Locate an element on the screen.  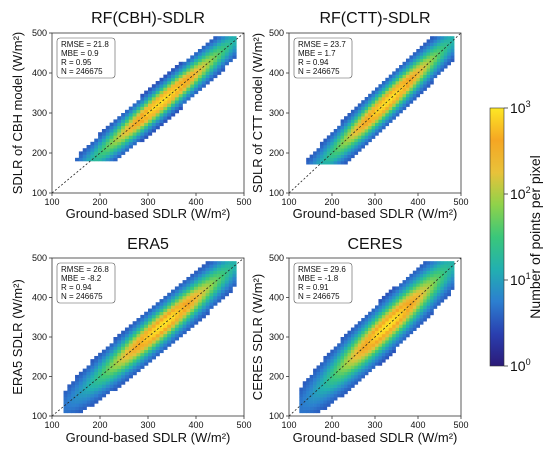
y-tick-label: 500 is located at coordinates (39, 33).